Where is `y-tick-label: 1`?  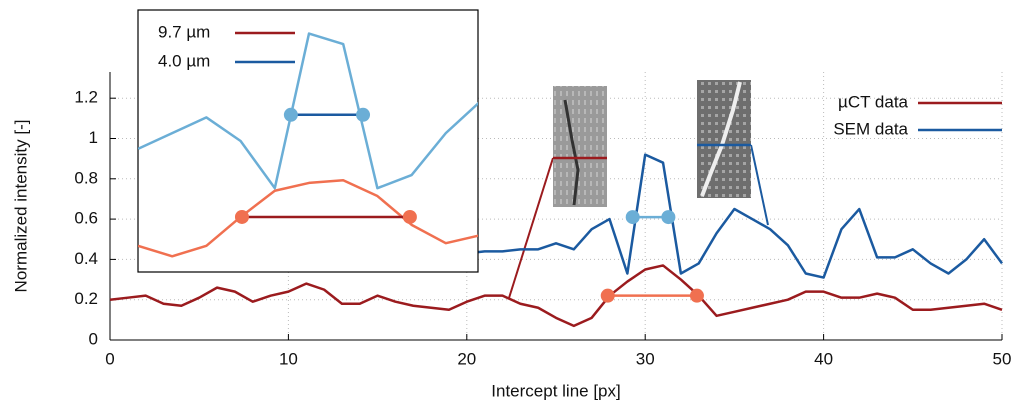 y-tick-label: 1 is located at coordinates (93, 137).